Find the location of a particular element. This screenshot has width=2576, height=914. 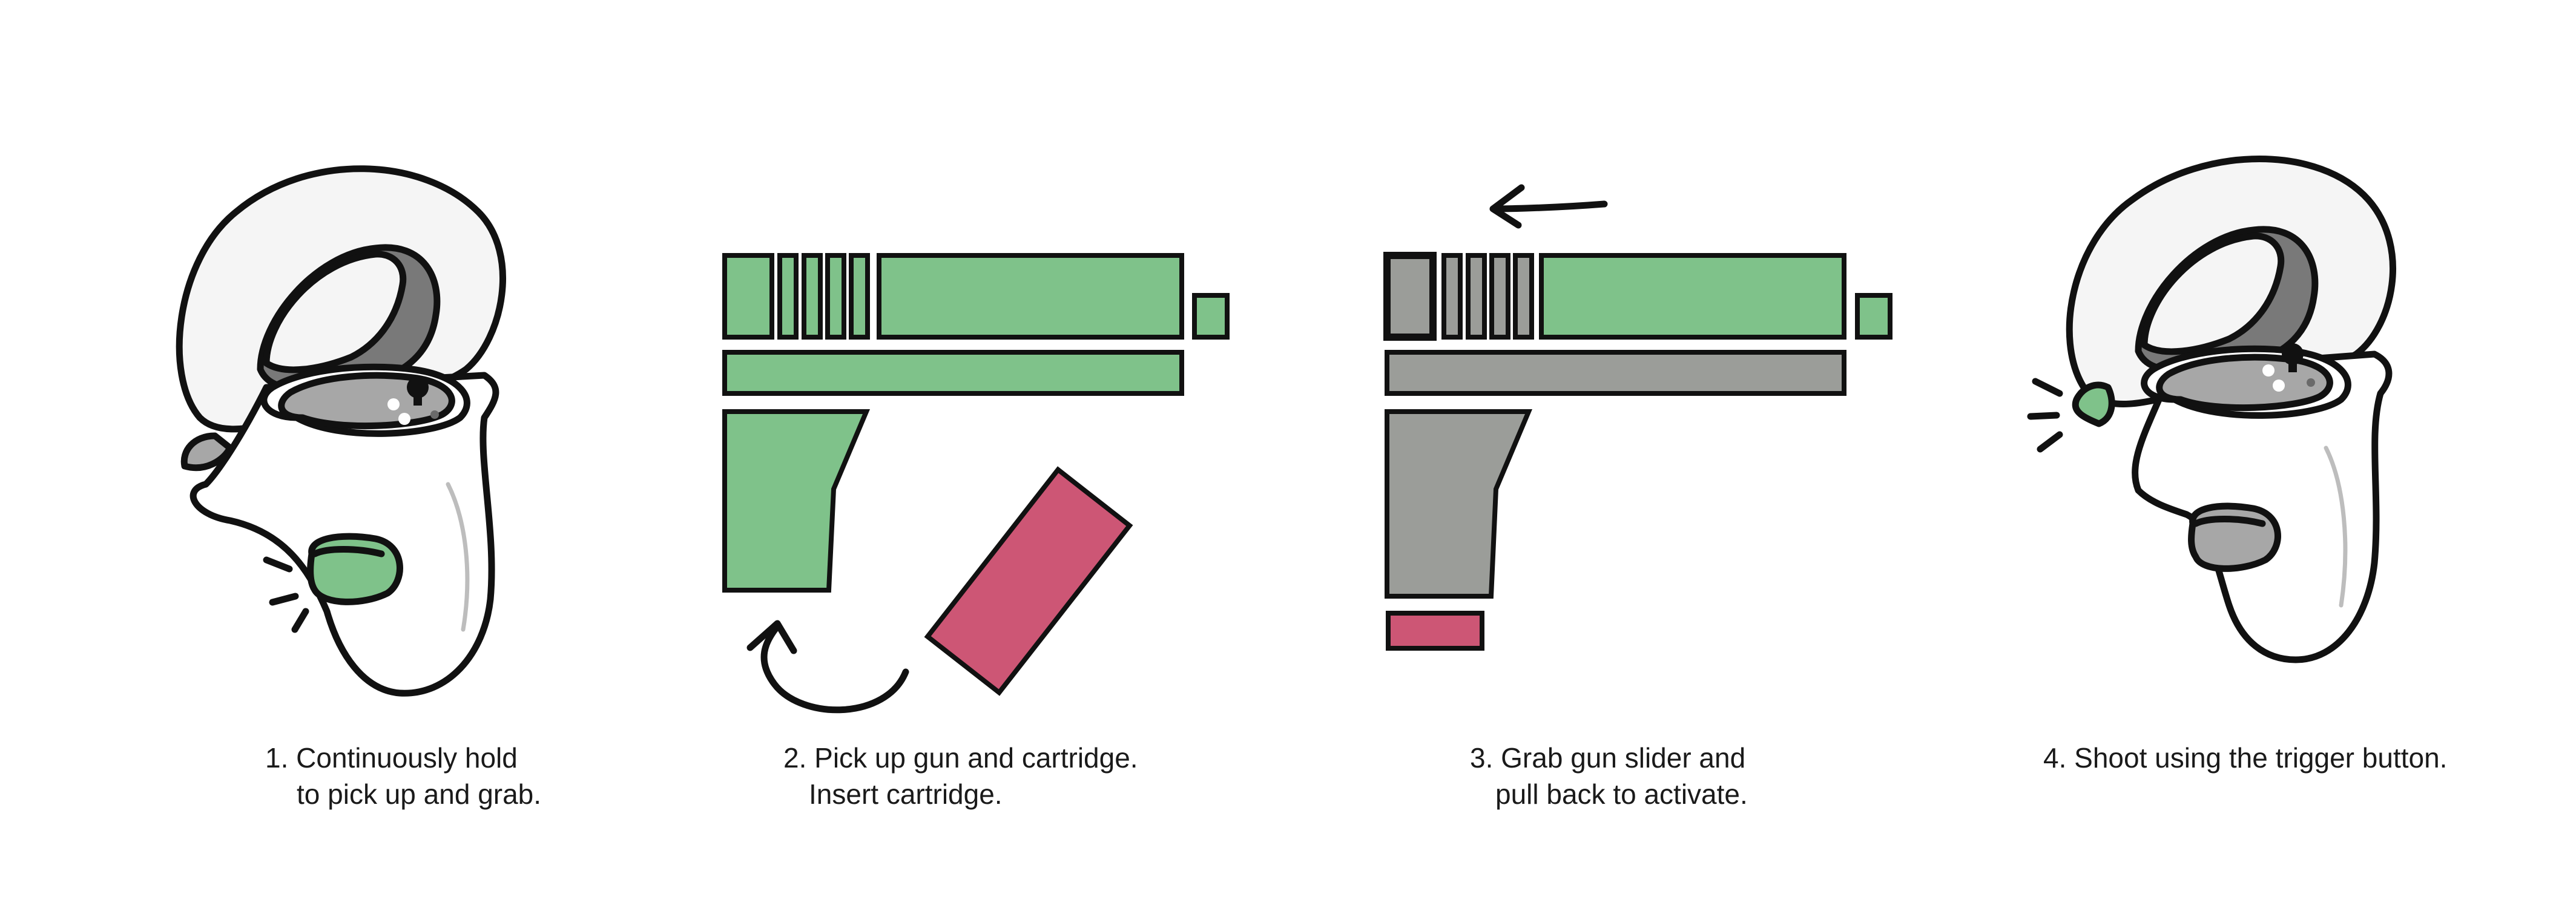

step-4-caption: 4. Shoot using the trigger button. is located at coordinates (2245, 758).